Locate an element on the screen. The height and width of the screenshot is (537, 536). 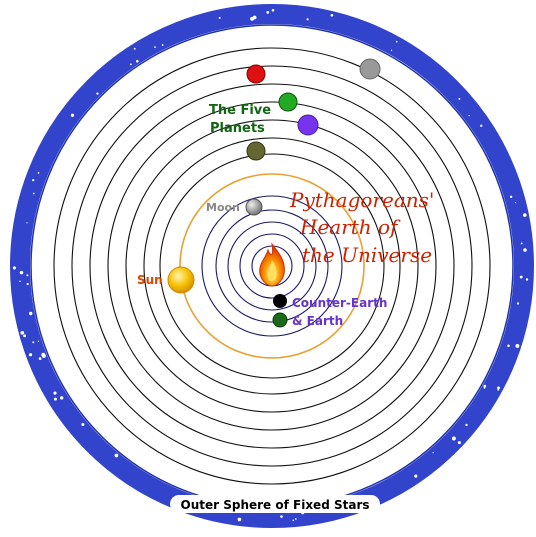
orbit-ring is located at coordinates (272, 266).